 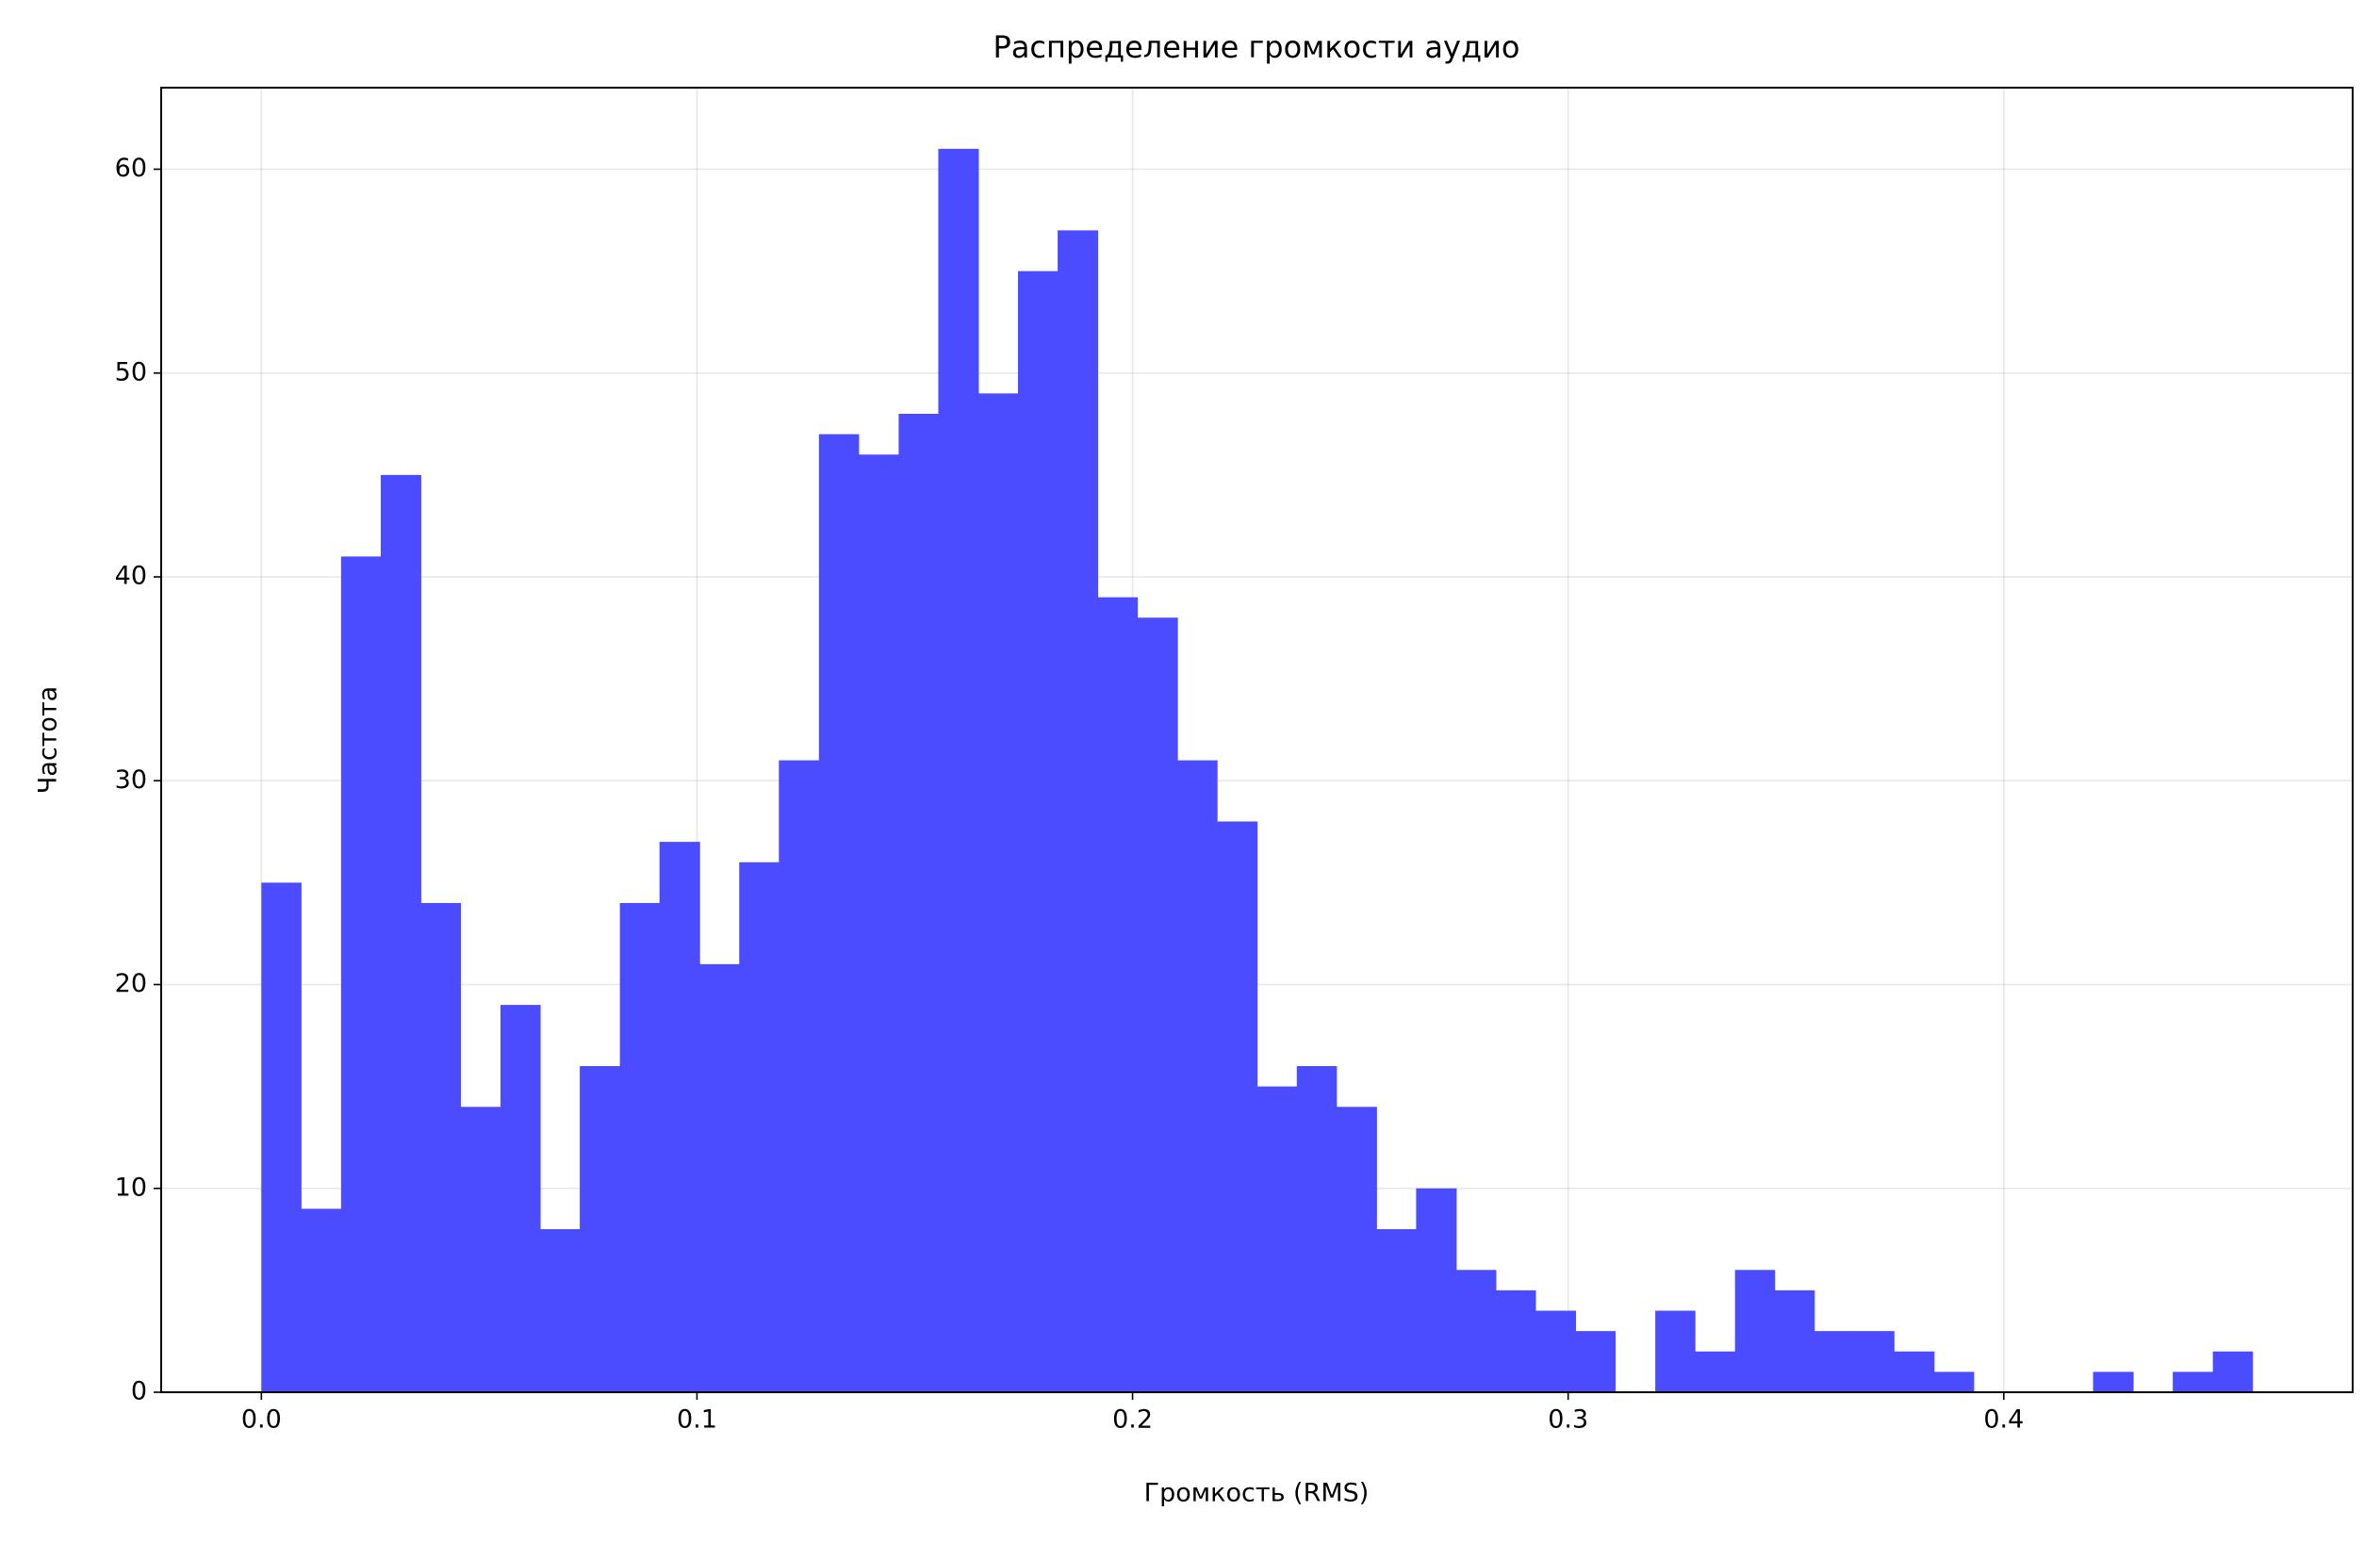 What do you see at coordinates (131, 168) in the screenshot?
I see `y-tick-label: 60` at bounding box center [131, 168].